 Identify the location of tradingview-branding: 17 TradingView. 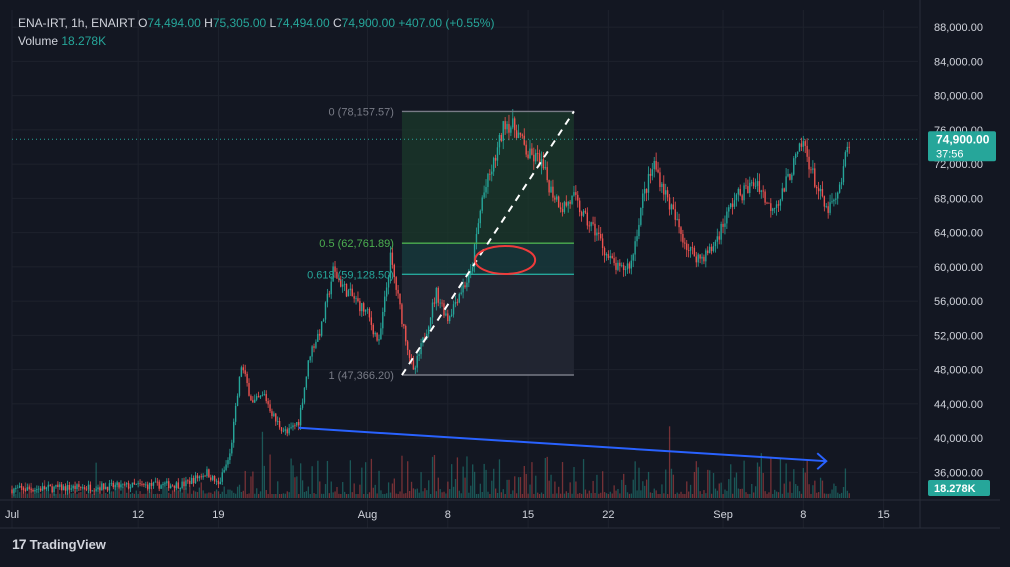
(59, 544).